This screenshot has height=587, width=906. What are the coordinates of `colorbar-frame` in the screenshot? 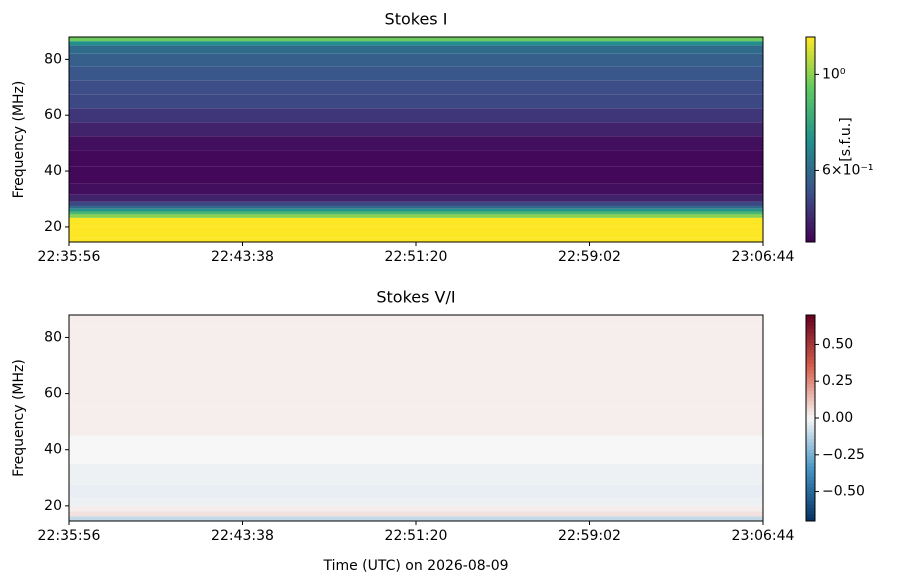 It's located at (810, 139).